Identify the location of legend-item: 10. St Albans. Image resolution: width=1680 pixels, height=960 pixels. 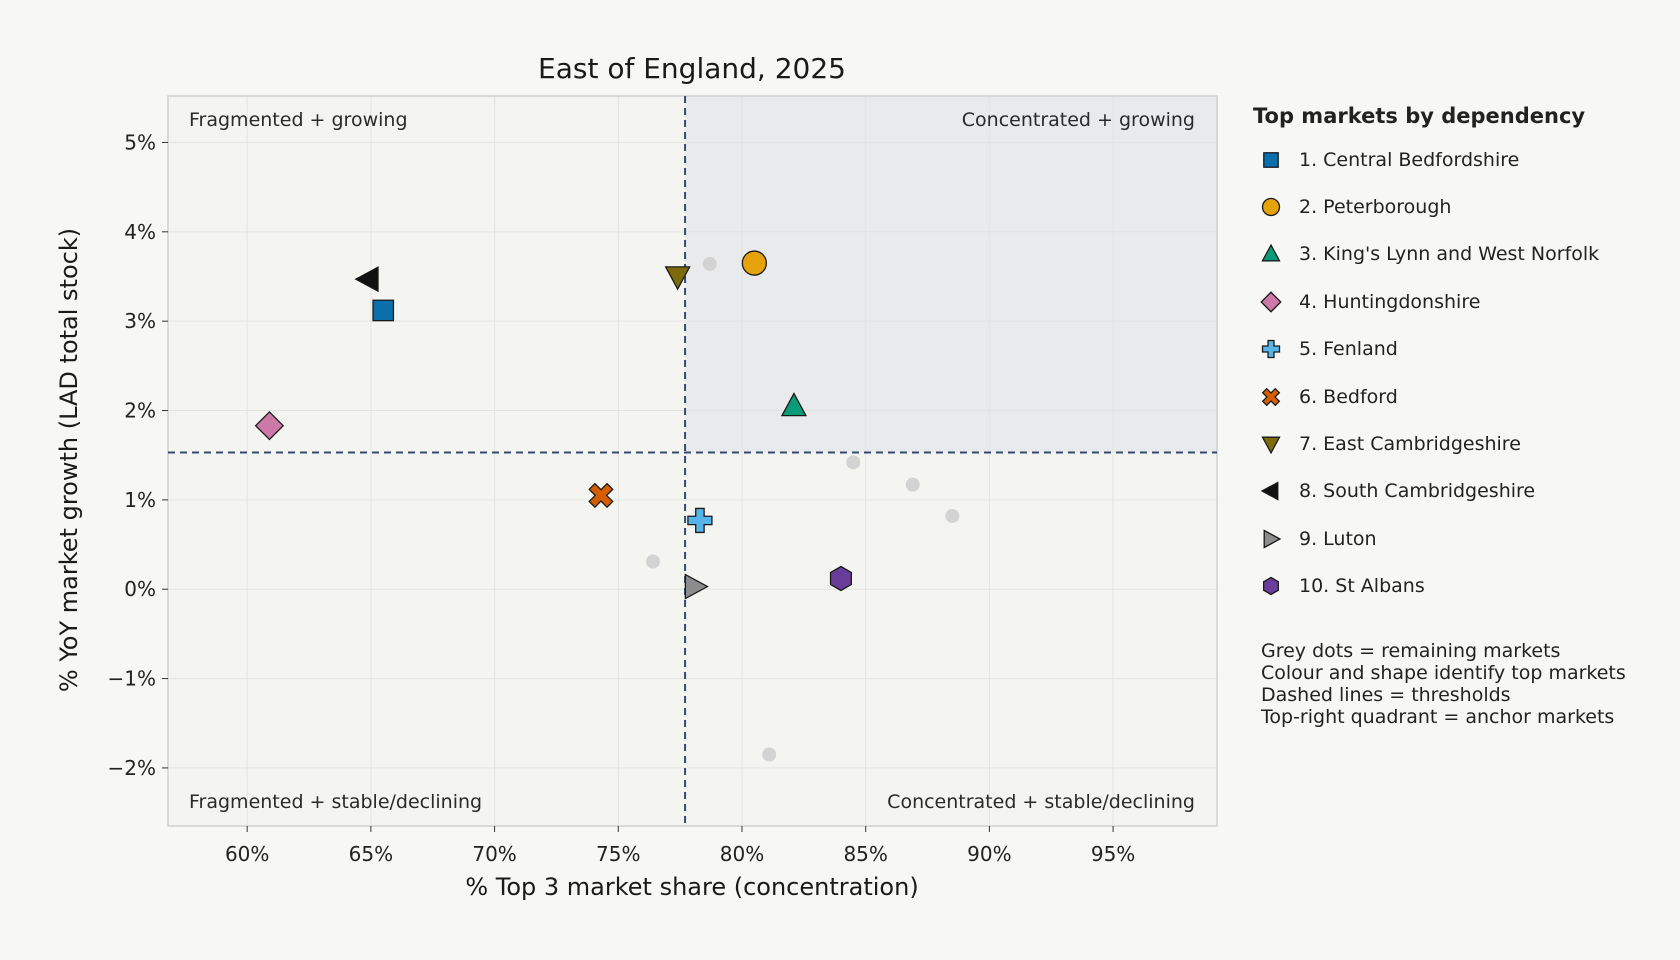
(1463, 586).